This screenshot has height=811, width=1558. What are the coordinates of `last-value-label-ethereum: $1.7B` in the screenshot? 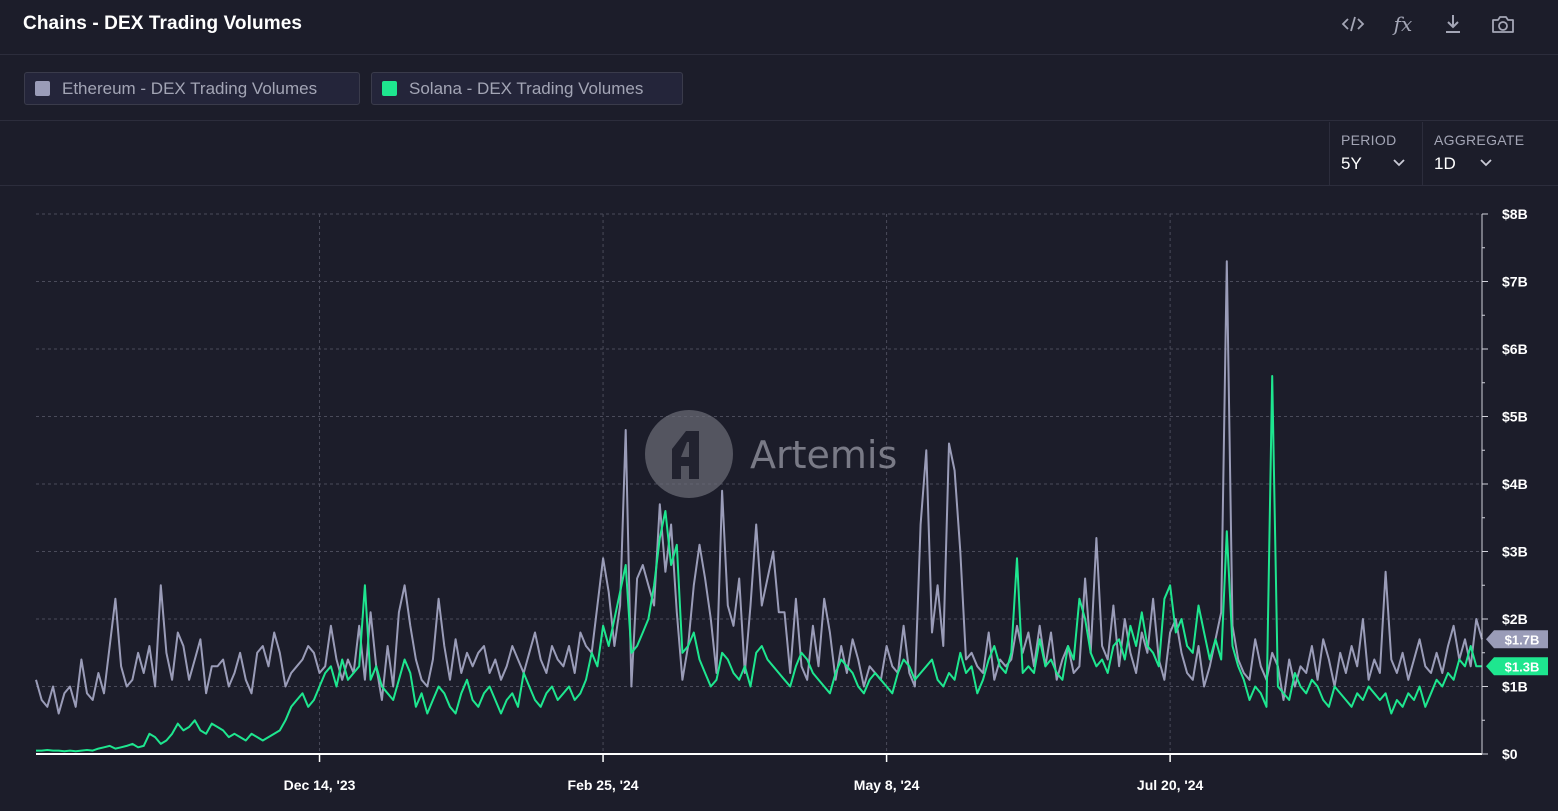 It's located at (1522, 639).